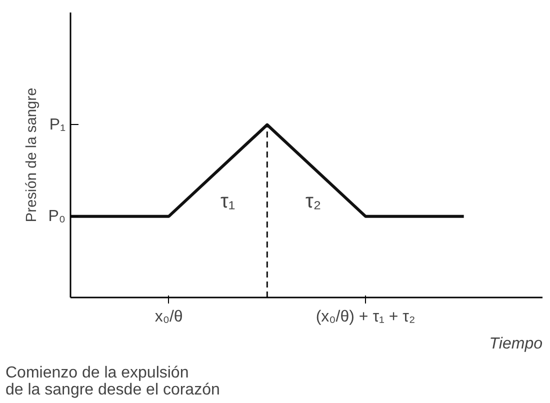 The image size is (550, 403). Describe the element at coordinates (57, 125) in the screenshot. I see `text: P₁` at that location.